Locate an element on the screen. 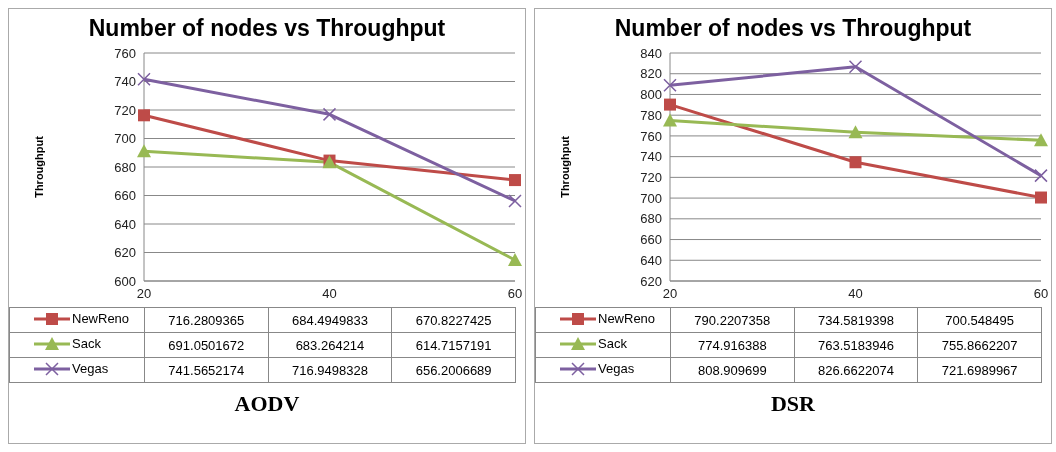  data-label: 826.6622074 is located at coordinates (856, 370).